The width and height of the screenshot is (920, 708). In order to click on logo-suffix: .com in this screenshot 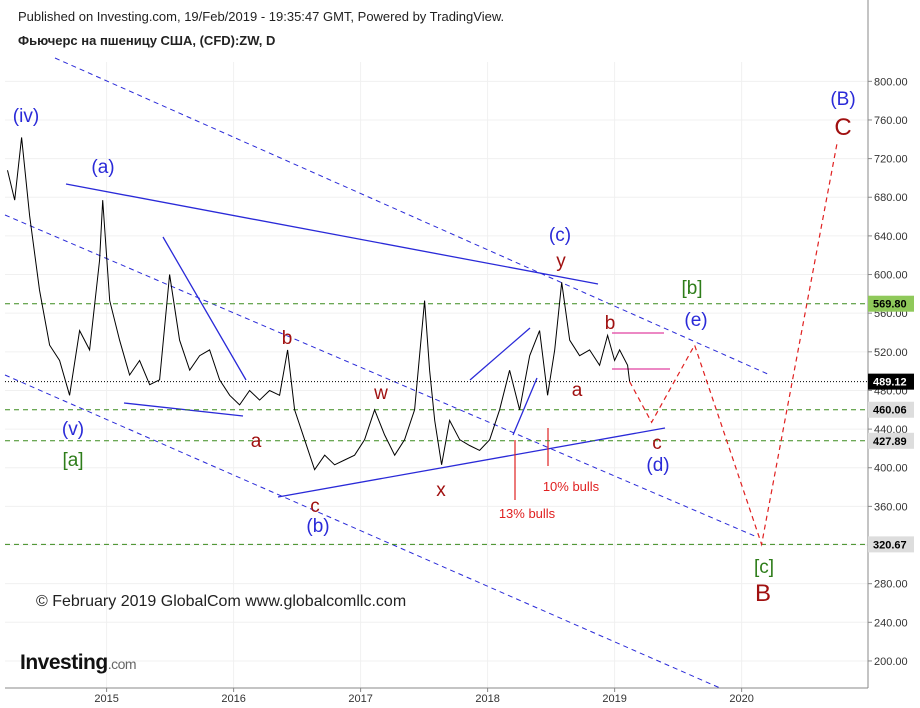, I will do `click(122, 664)`.